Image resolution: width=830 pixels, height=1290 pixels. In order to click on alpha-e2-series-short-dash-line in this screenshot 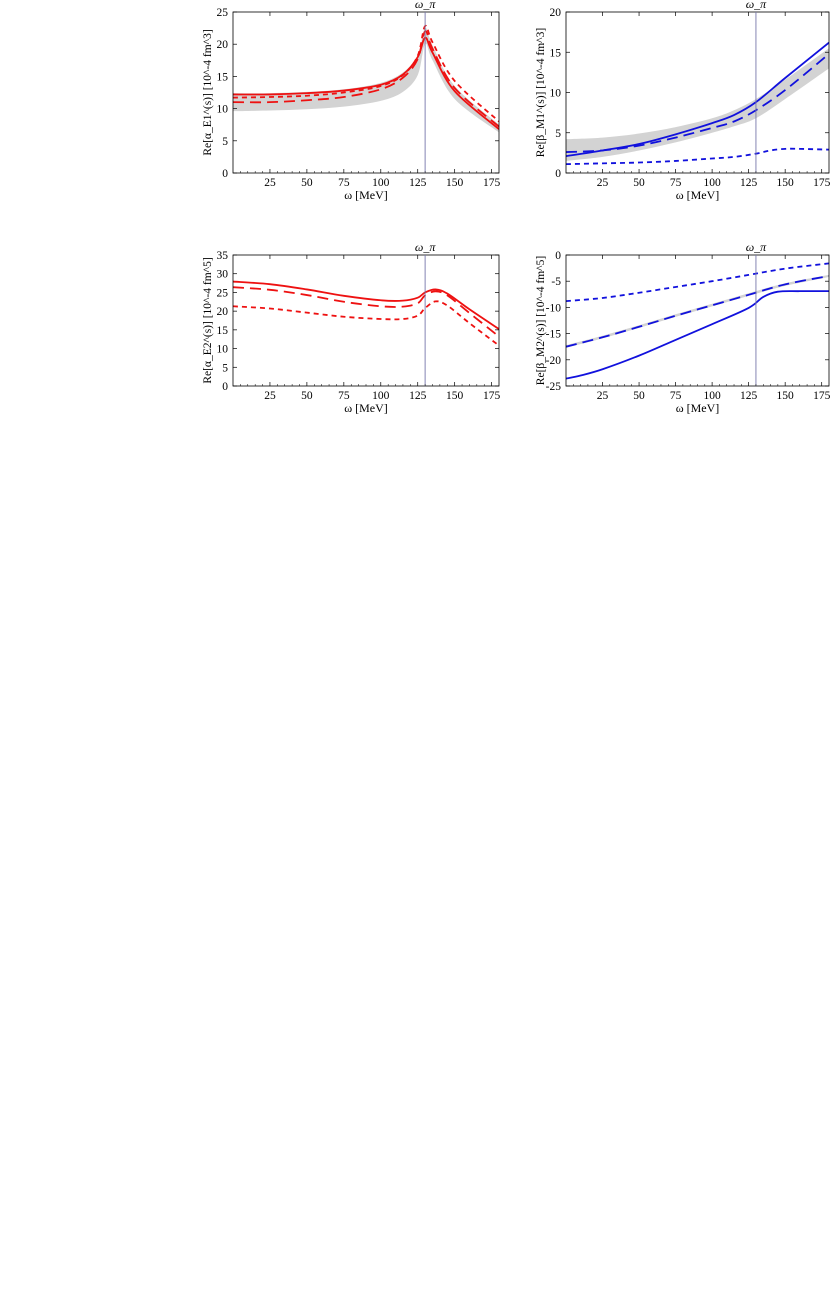, I will do `click(366, 323)`.